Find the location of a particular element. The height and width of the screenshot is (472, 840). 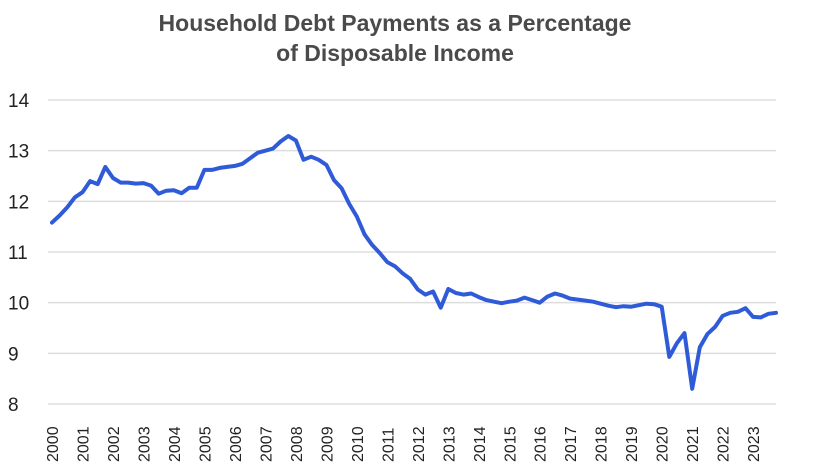

y-tick-label: 13 is located at coordinates (18, 152).